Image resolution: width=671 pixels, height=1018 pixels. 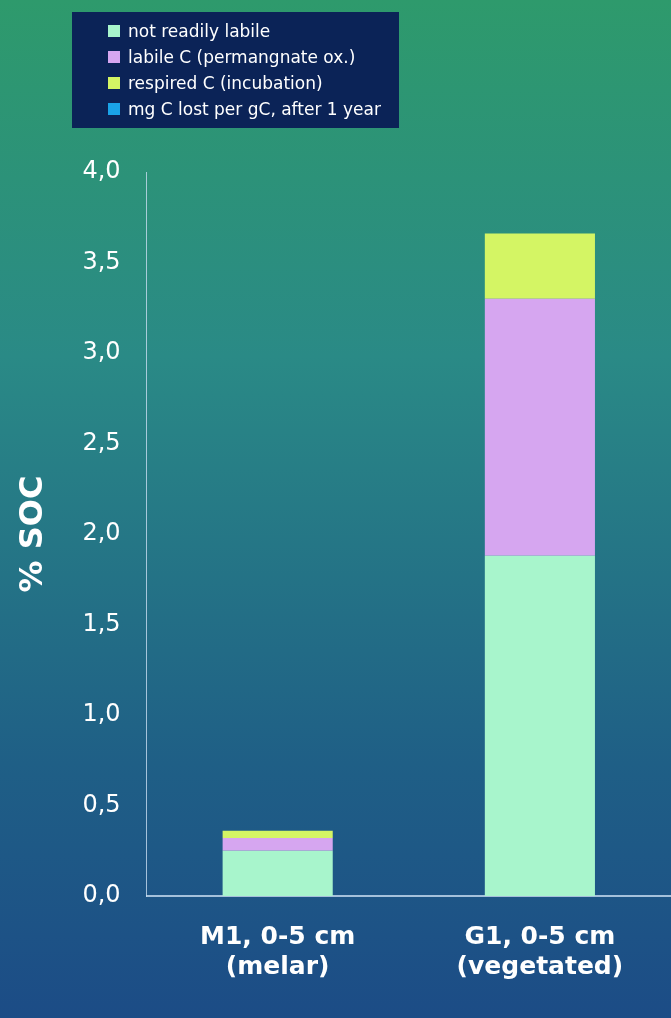 What do you see at coordinates (30, 534) in the screenshot?
I see `y-axis-title: % SOC` at bounding box center [30, 534].